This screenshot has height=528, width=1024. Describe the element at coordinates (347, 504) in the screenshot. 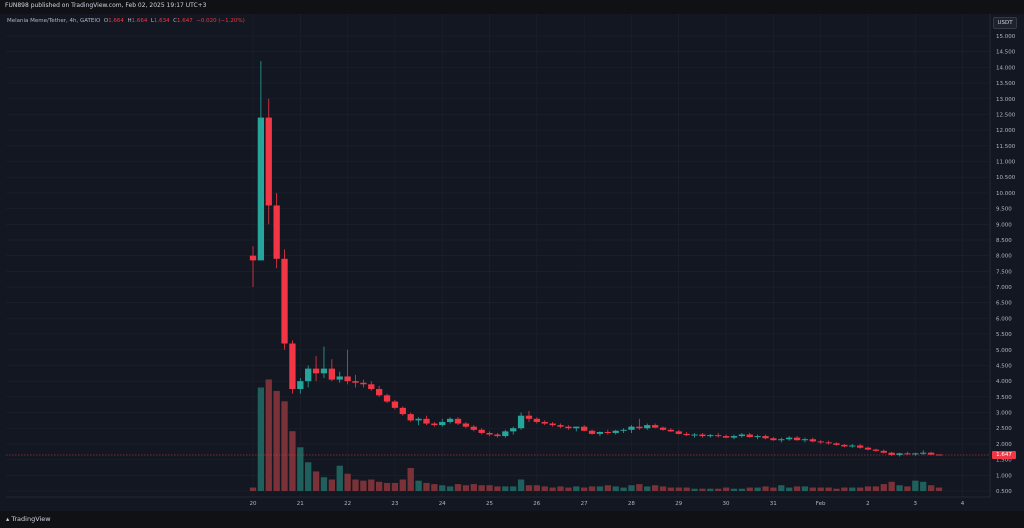

I see `x-tick-label: 22` at that location.